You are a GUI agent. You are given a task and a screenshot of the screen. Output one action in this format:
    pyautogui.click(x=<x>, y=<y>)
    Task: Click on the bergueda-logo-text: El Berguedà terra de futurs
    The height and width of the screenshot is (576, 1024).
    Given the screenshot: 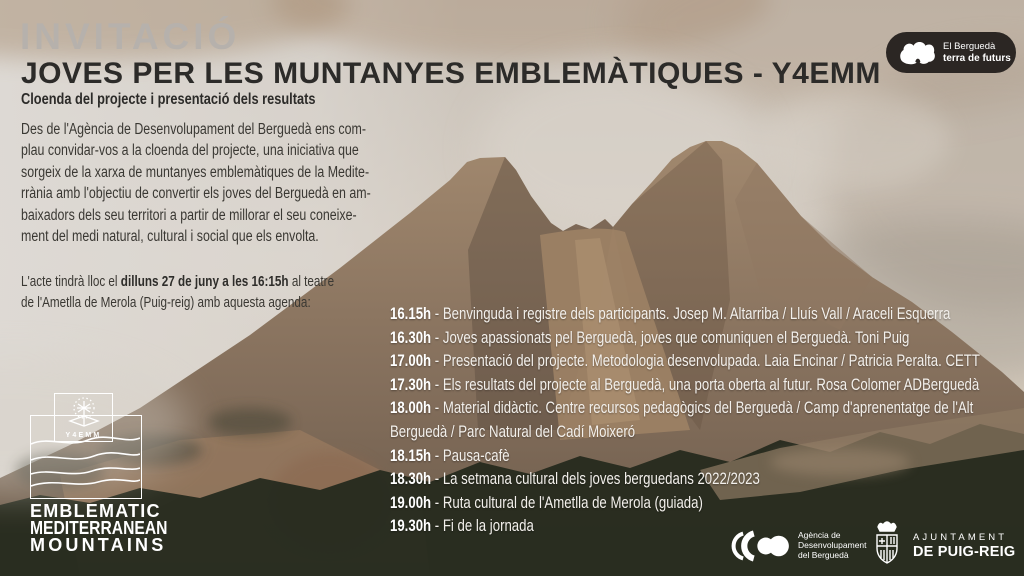 What is the action you would take?
    pyautogui.click(x=977, y=52)
    